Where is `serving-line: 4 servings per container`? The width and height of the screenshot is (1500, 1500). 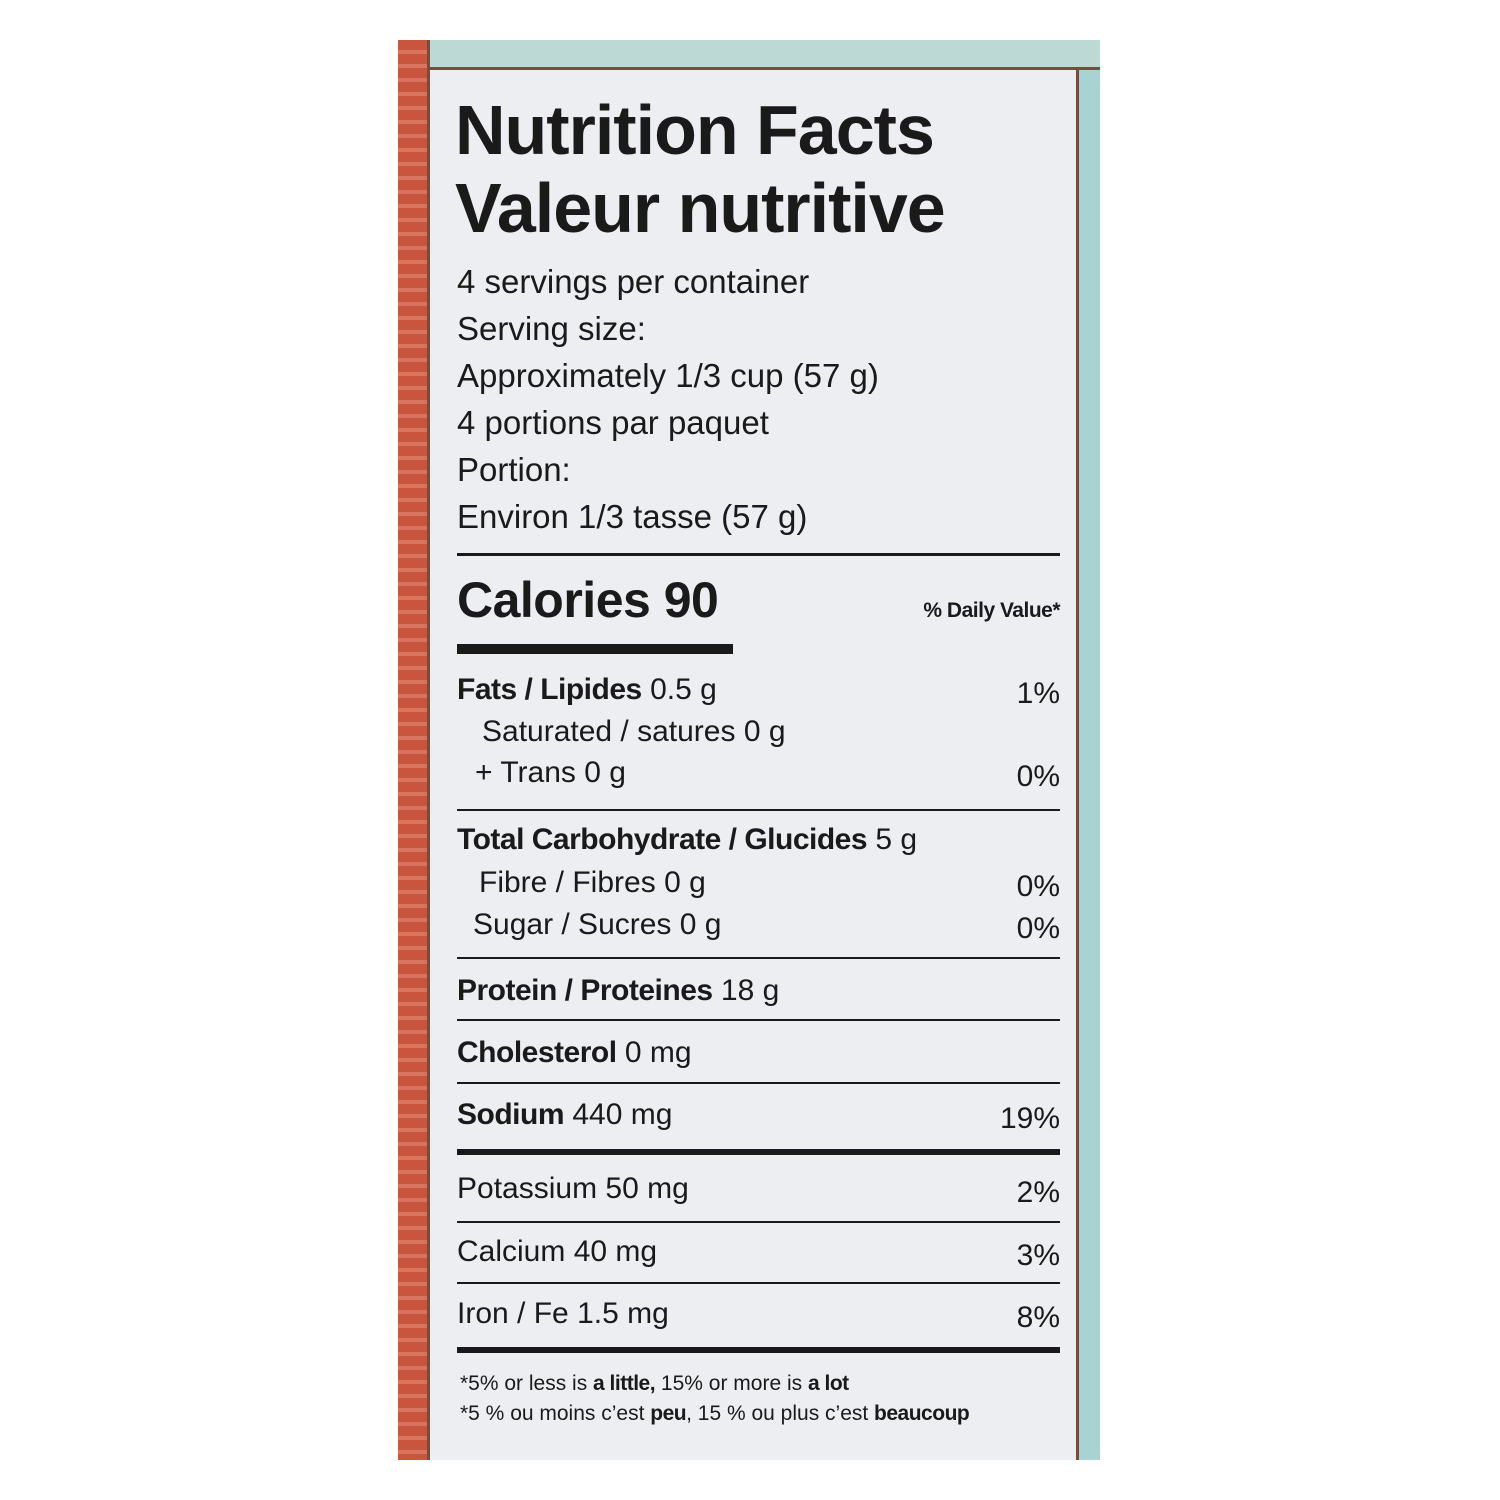 serving-line: 4 servings per container is located at coordinates (633, 281).